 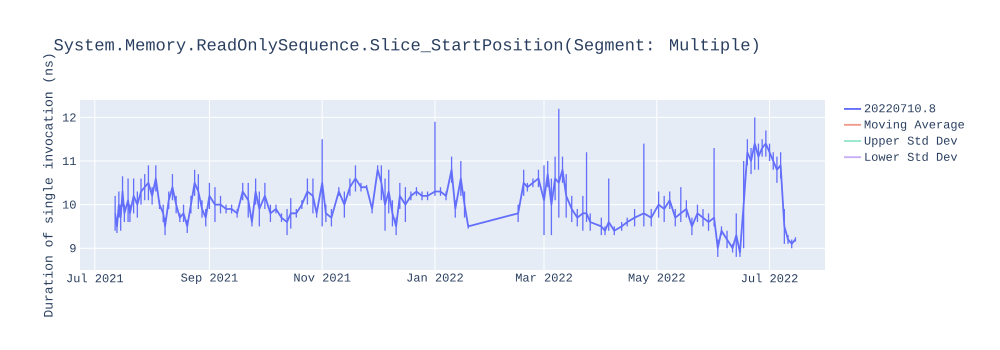 What do you see at coordinates (49, 185) in the screenshot?
I see `y-axis-title: Duration of single invocation (ns)` at bounding box center [49, 185].